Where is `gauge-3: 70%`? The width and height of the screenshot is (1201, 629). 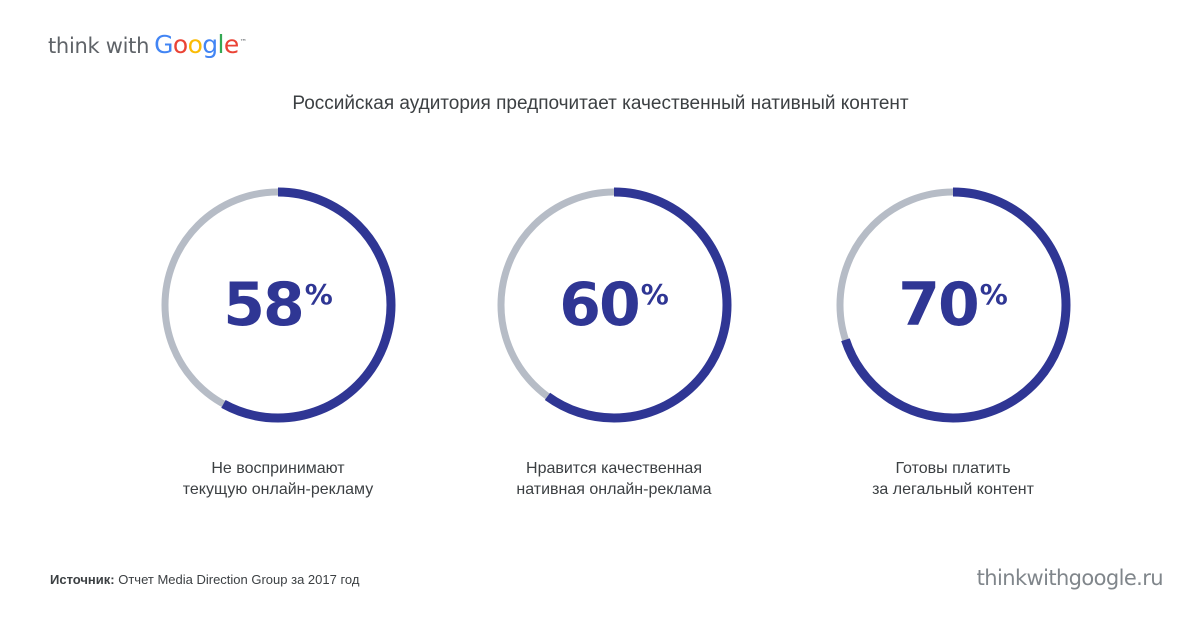 gauge-3: 70% is located at coordinates (953, 305).